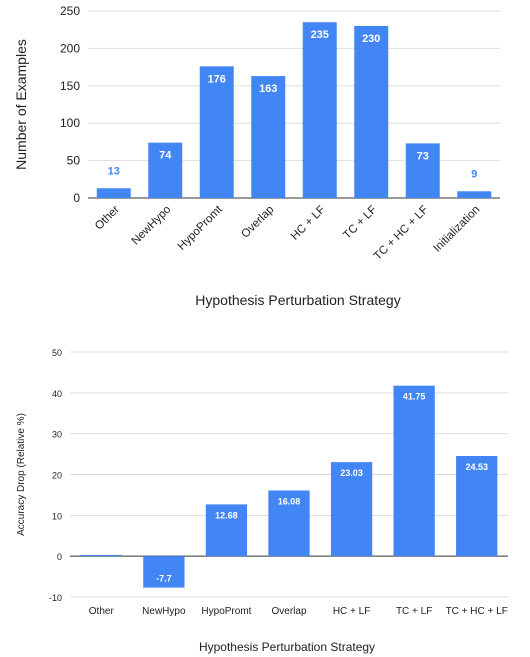 This screenshot has width=530, height=657. Describe the element at coordinates (70, 86) in the screenshot. I see `y-tick-label: 150` at that location.